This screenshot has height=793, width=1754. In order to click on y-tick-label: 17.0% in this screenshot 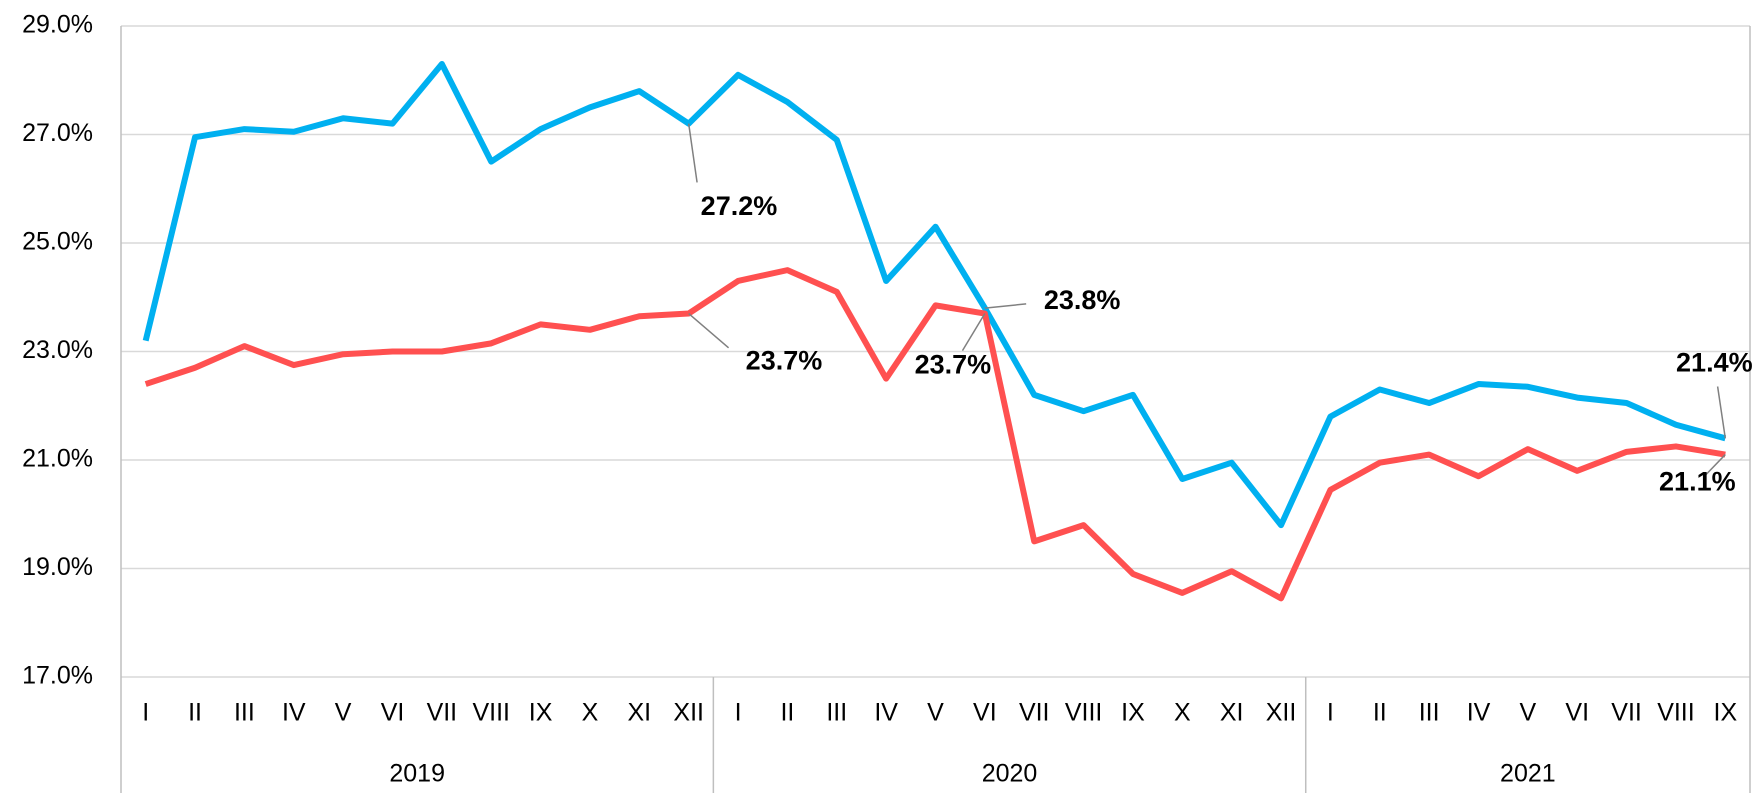, I will do `click(57, 676)`.